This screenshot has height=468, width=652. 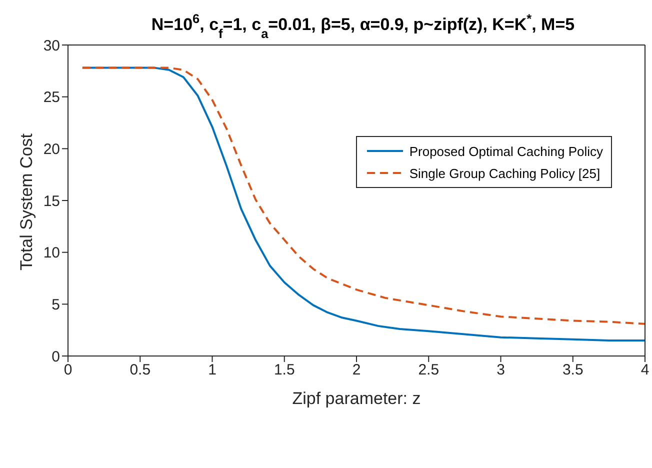 What do you see at coordinates (56, 305) in the screenshot?
I see `y-tick-label: 5` at bounding box center [56, 305].